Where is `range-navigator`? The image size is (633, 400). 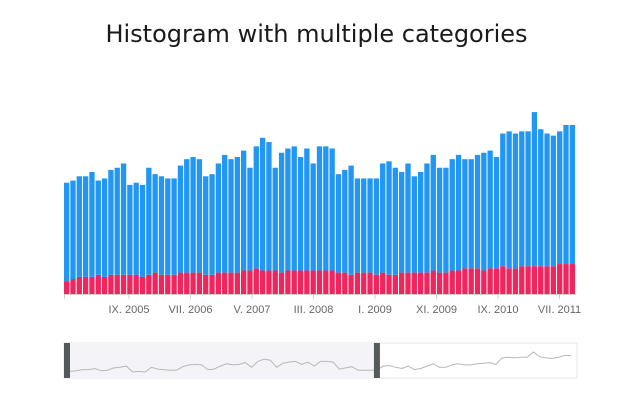 range-navigator is located at coordinates (320, 360).